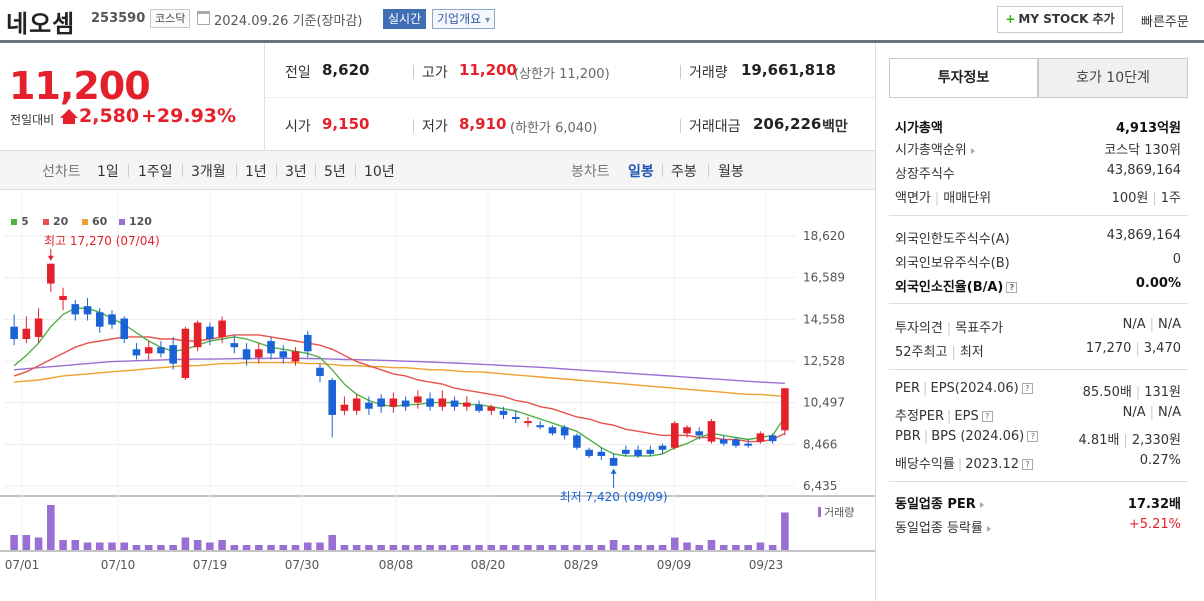 Image resolution: width=1204 pixels, height=601 pixels. I want to click on period-weekly: 주봉, so click(684, 172).